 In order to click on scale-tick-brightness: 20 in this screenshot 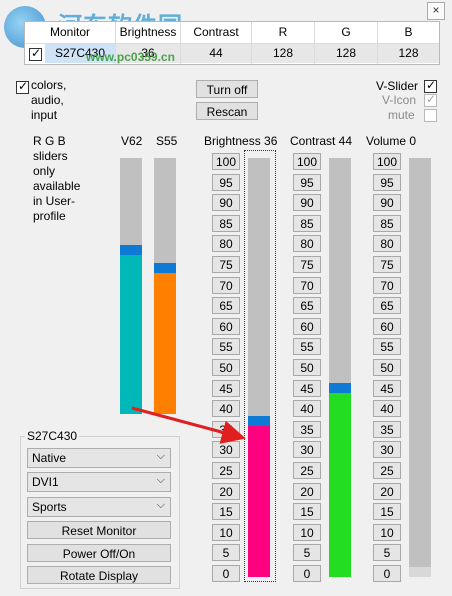, I will do `click(226, 491)`.